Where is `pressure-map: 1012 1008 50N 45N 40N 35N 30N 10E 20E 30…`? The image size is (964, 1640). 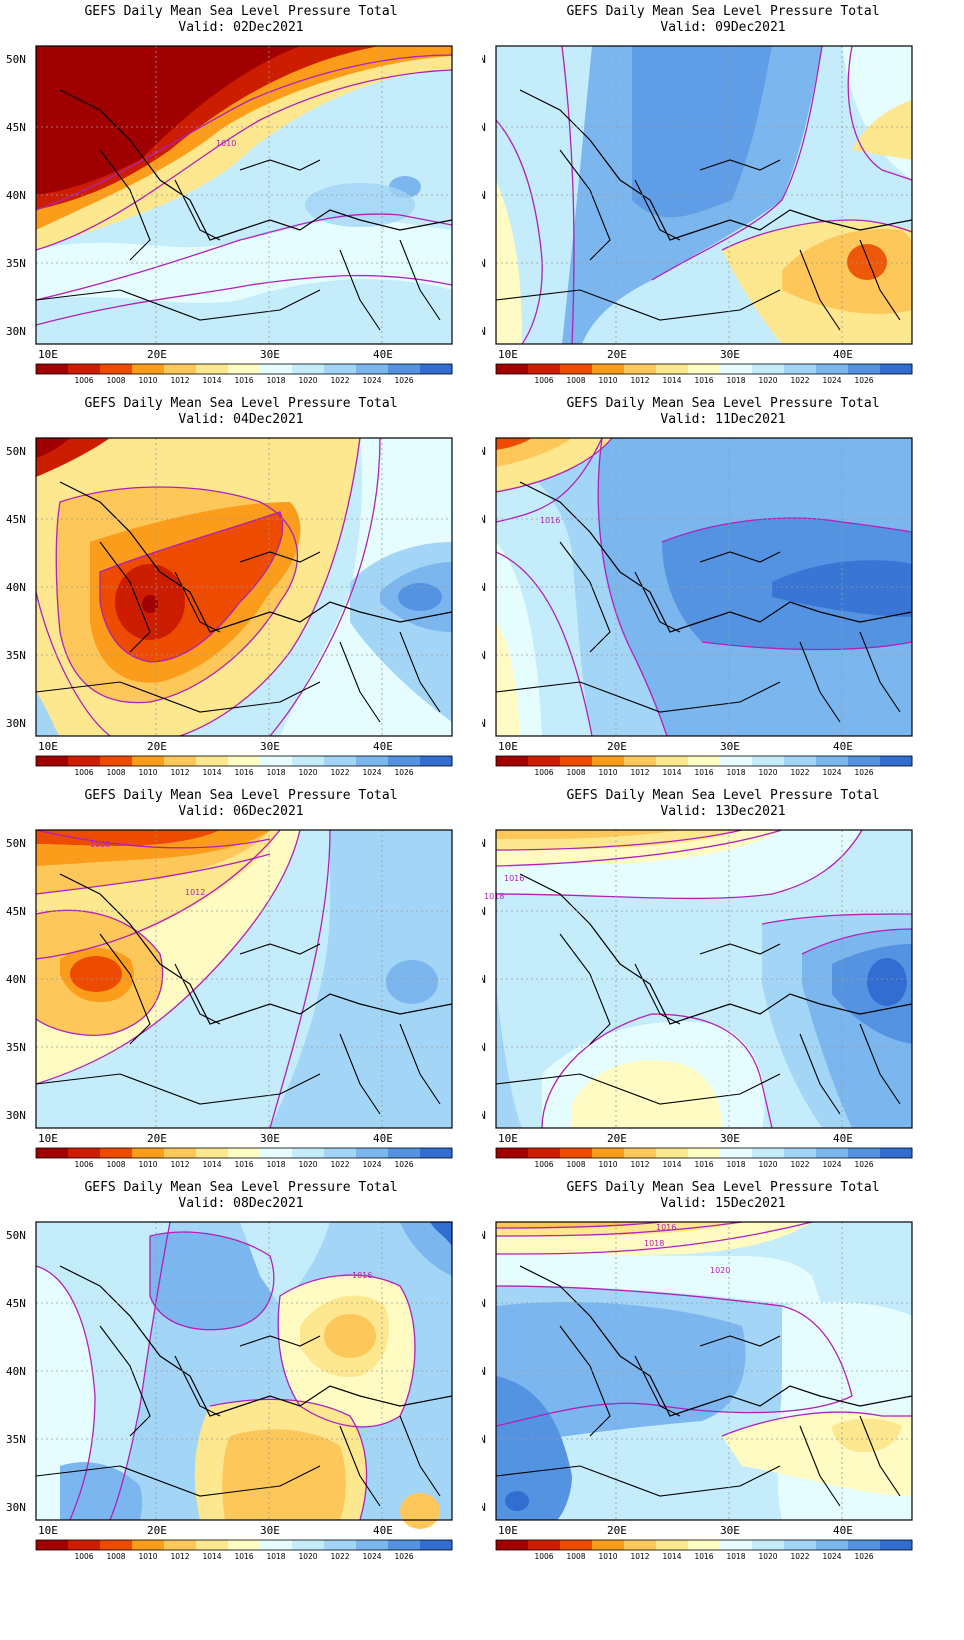 pressure-map: 1012 1008 50N 45N 40N 35N 30N 10E 20E 30… is located at coordinates (229, 999).